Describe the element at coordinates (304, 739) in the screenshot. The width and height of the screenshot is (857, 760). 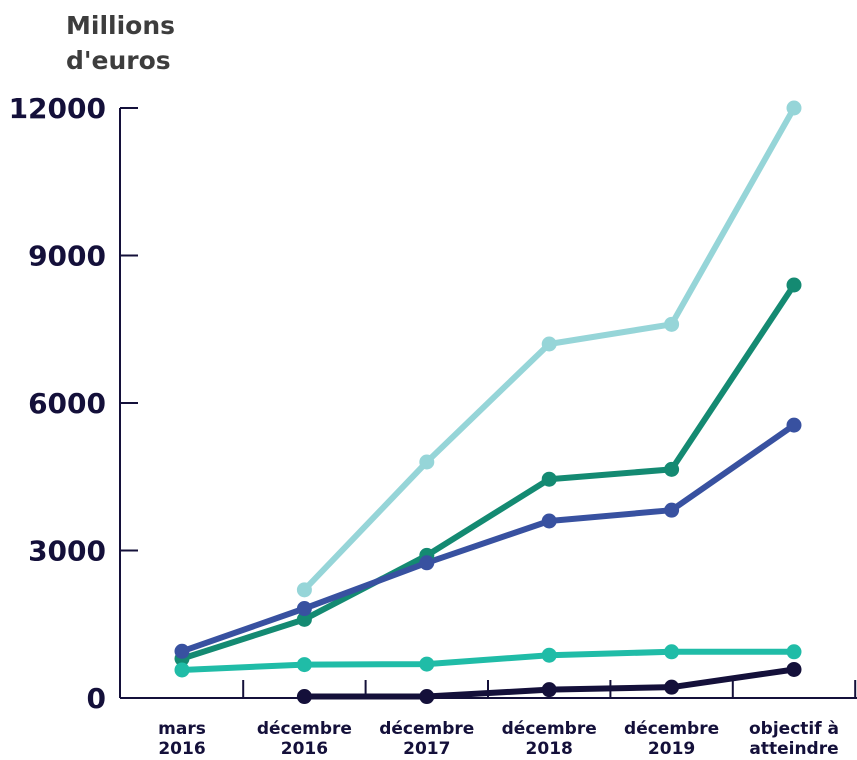
I see `x-tick-label: décembre 2016` at that location.